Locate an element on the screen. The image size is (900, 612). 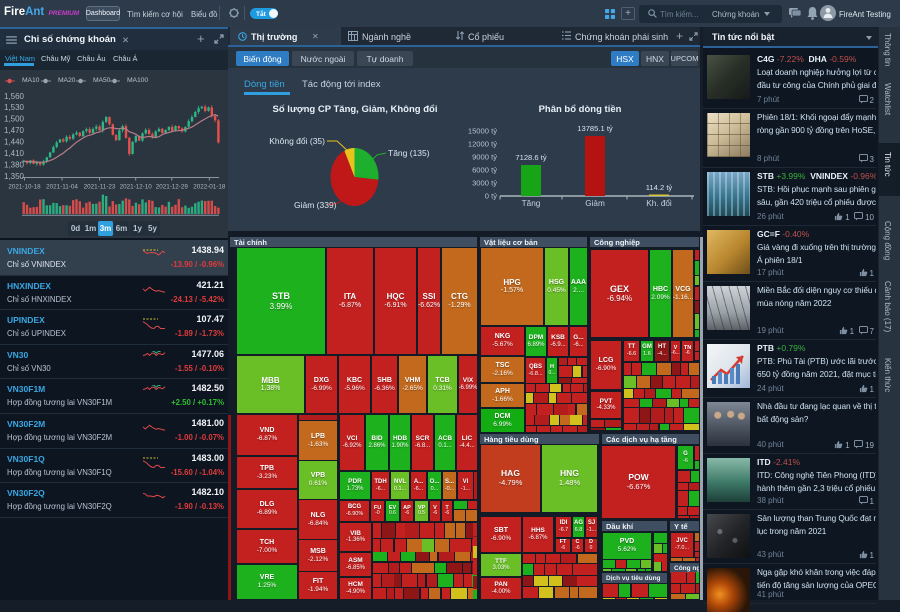
svg-text: 1,350 is located at coordinates (14, 176).